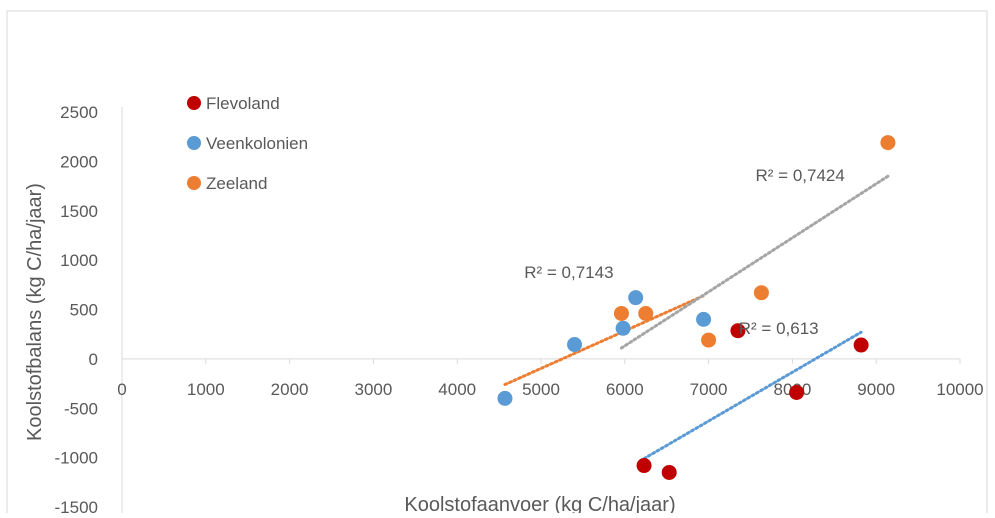 The width and height of the screenshot is (995, 518). Describe the element at coordinates (93, 359) in the screenshot. I see `y-tick-label: 0` at that location.